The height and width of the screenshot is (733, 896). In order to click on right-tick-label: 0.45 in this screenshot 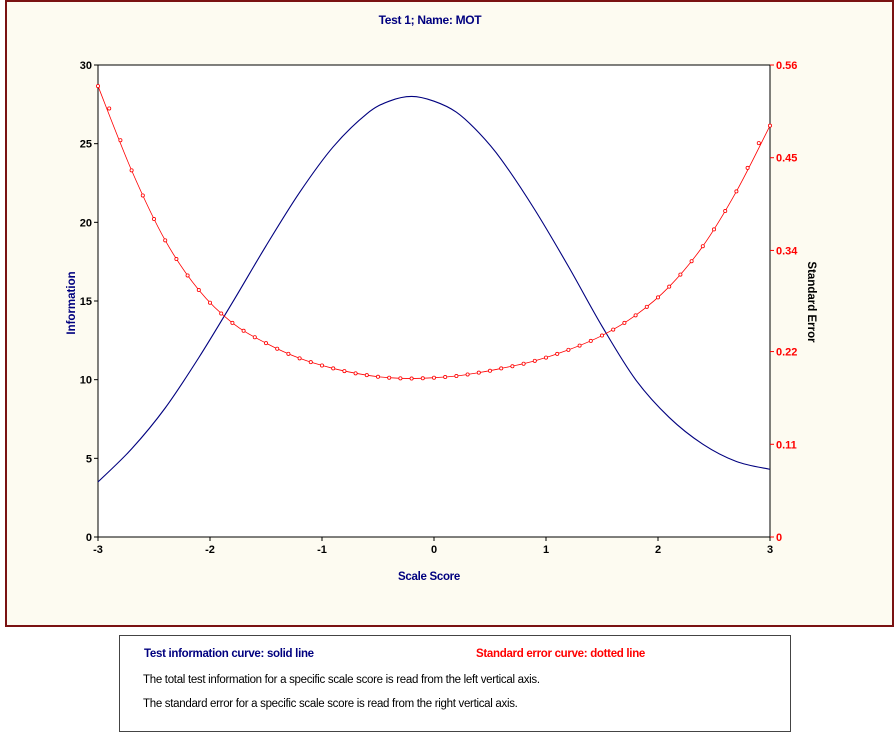, I will do `click(786, 159)`.